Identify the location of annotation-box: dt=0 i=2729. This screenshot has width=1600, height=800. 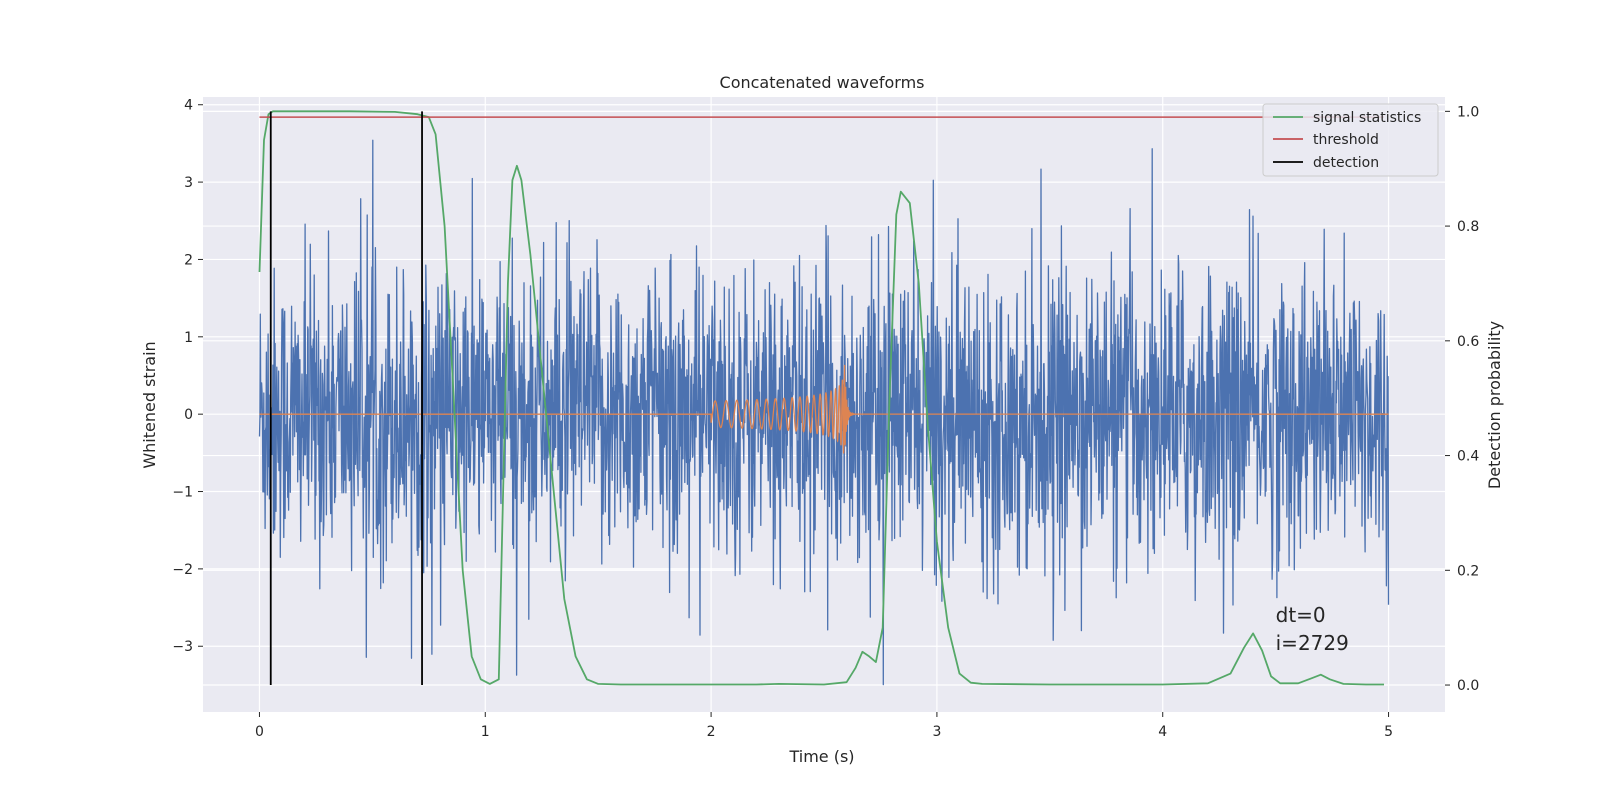
(1312, 629).